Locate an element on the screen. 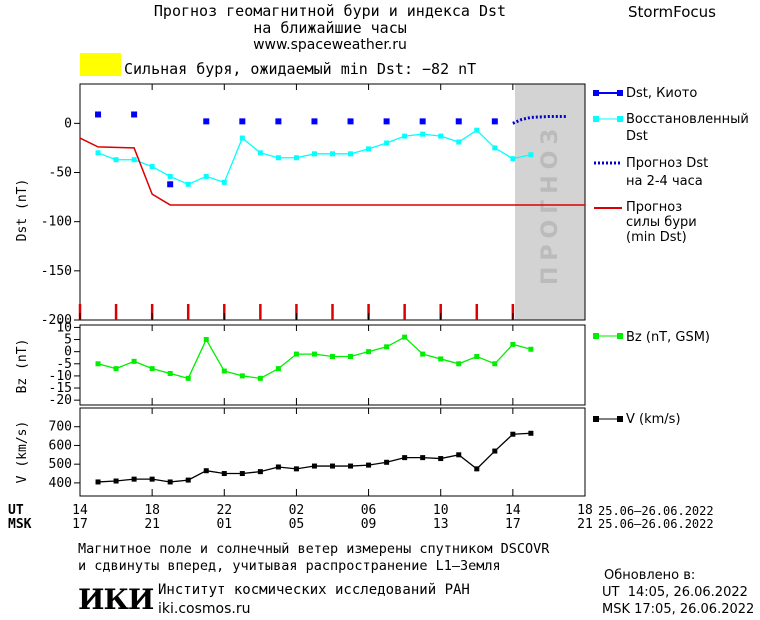 The image size is (760, 620). bz-series is located at coordinates (314, 357).